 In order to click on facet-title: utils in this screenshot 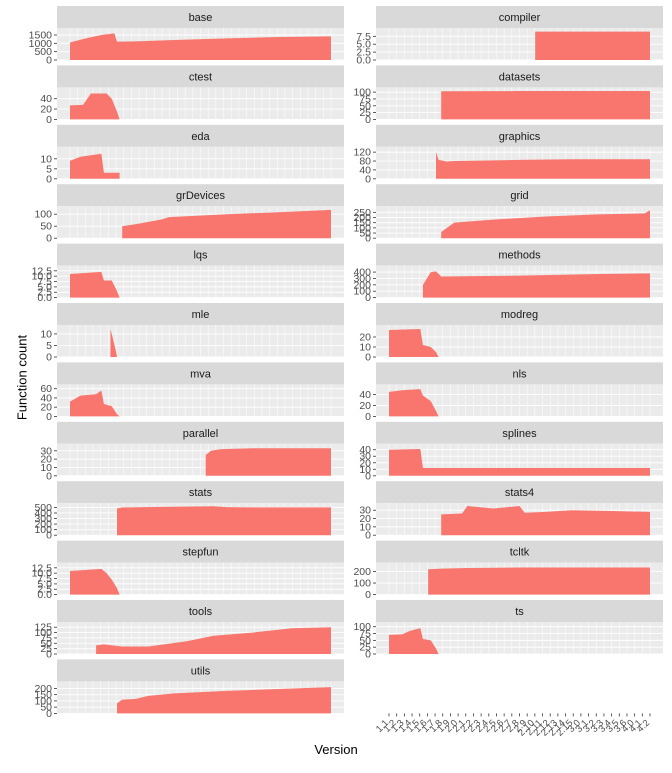, I will do `click(201, 671)`.